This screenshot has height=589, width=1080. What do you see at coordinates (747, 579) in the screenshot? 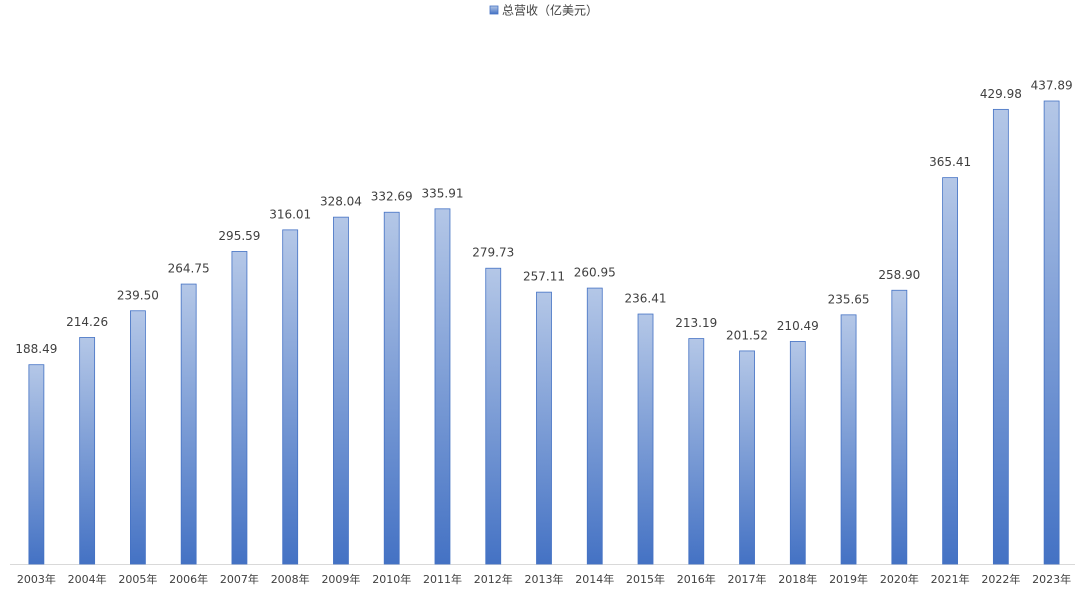
I see `x-tick-label: 2017年` at bounding box center [747, 579].